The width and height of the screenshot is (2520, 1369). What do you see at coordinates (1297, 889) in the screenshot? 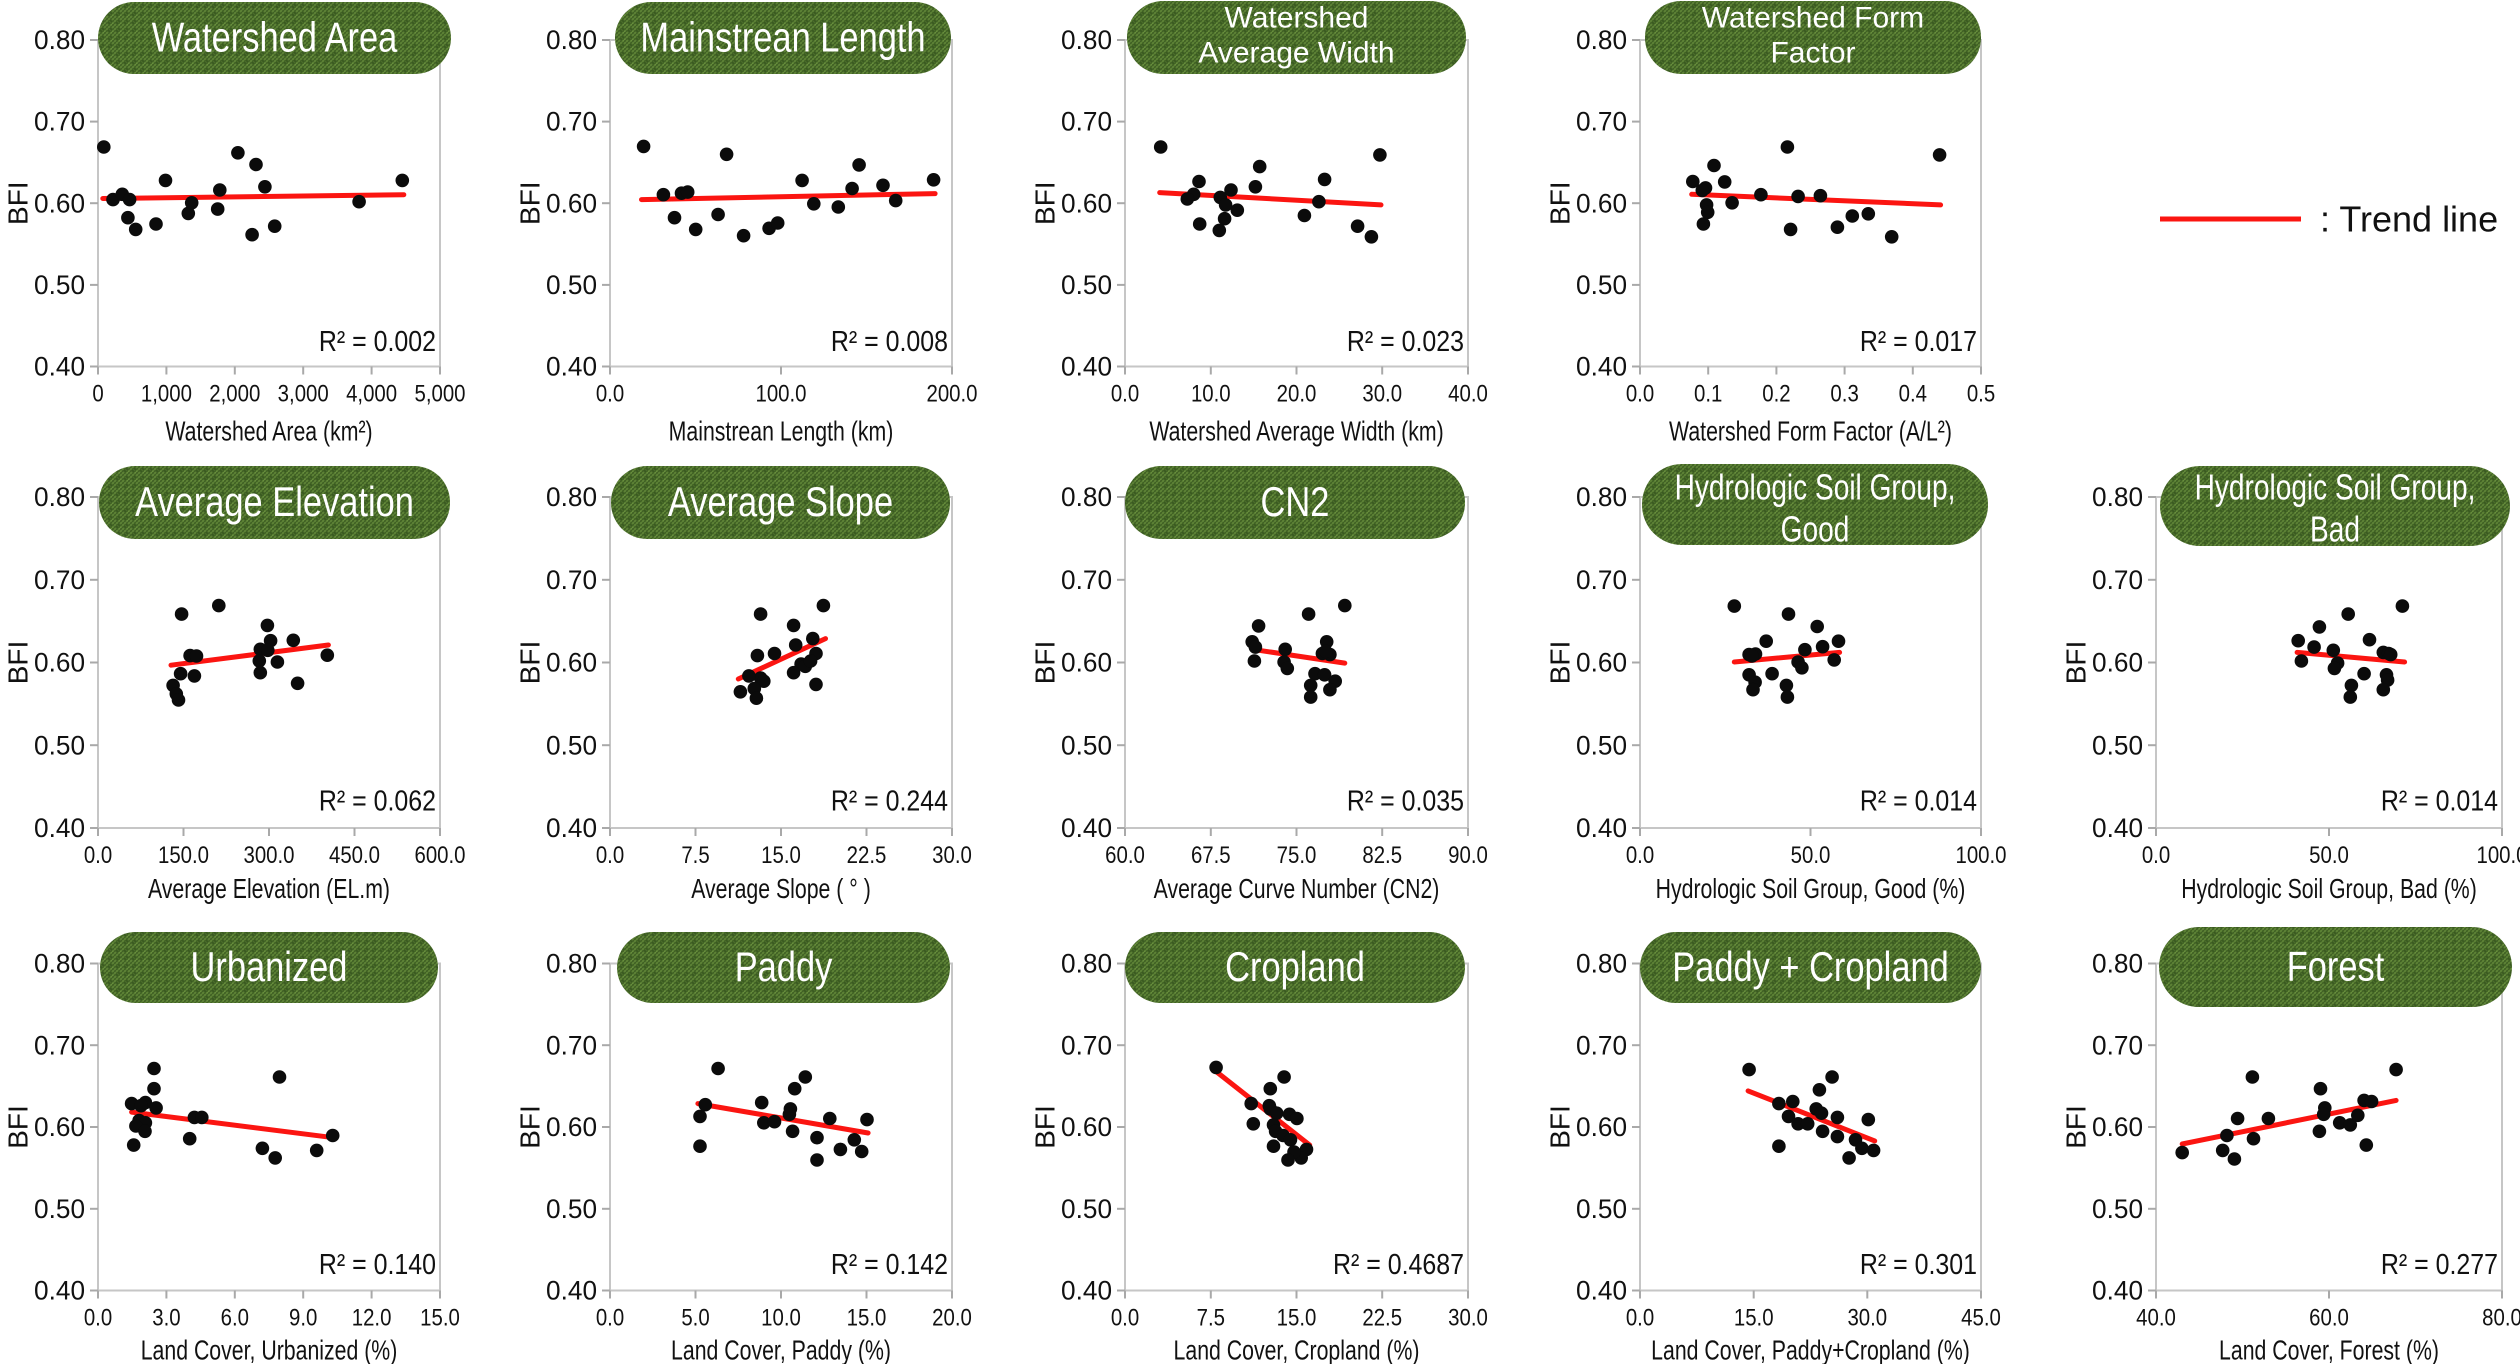
I see `svg-text: Average Curve Number (CN2)` at bounding box center [1297, 889].